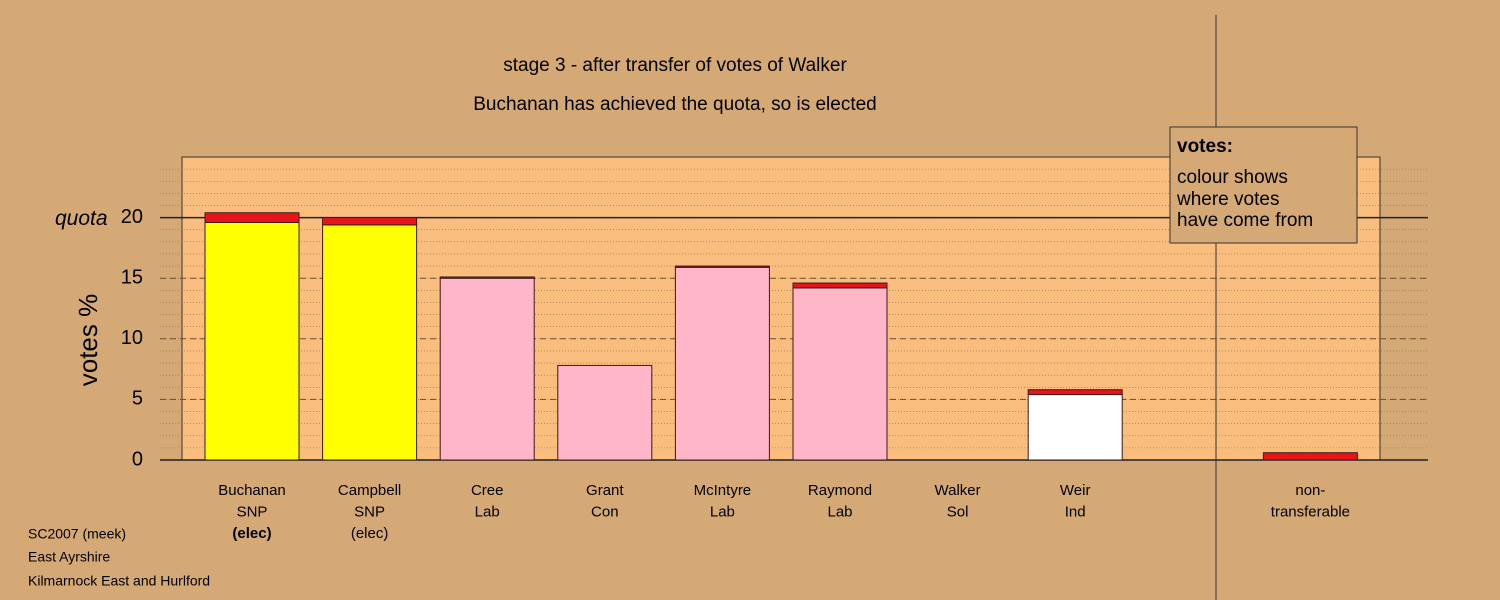 Image resolution: width=1500 pixels, height=600 pixels. I want to click on y-axis-label: votes %, so click(88, 340).